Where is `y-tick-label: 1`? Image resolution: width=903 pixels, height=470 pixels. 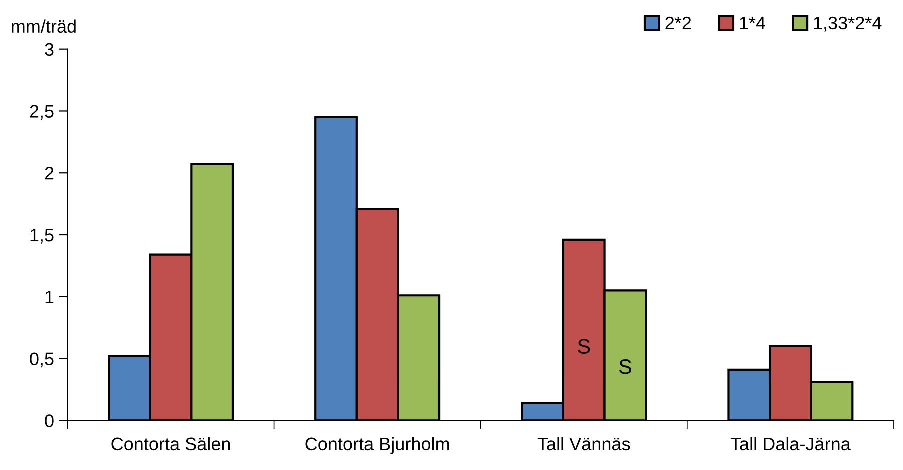 y-tick-label: 1 is located at coordinates (50, 297).